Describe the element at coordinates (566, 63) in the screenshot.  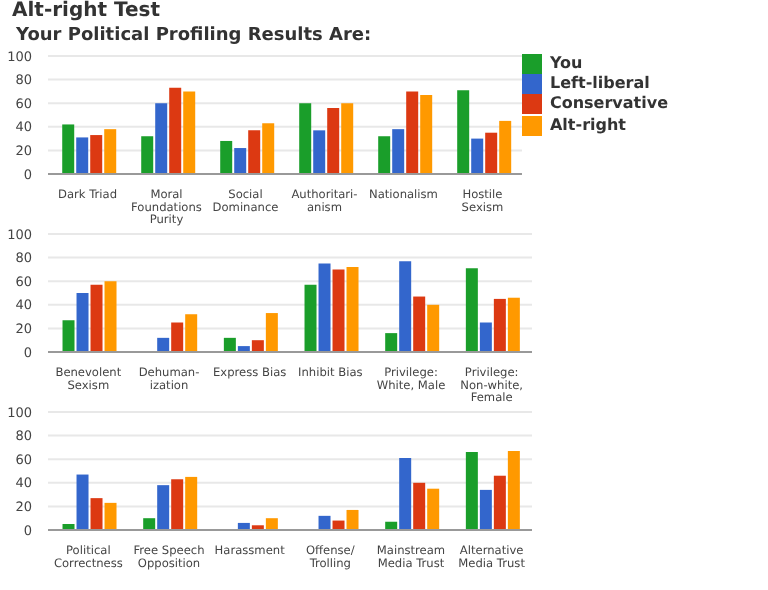
I see `legend-label: You` at that location.